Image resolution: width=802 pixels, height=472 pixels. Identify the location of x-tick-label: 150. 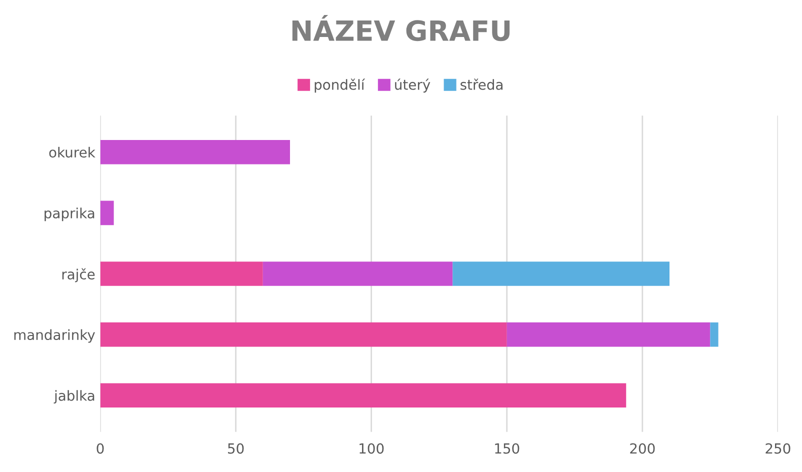
(507, 448).